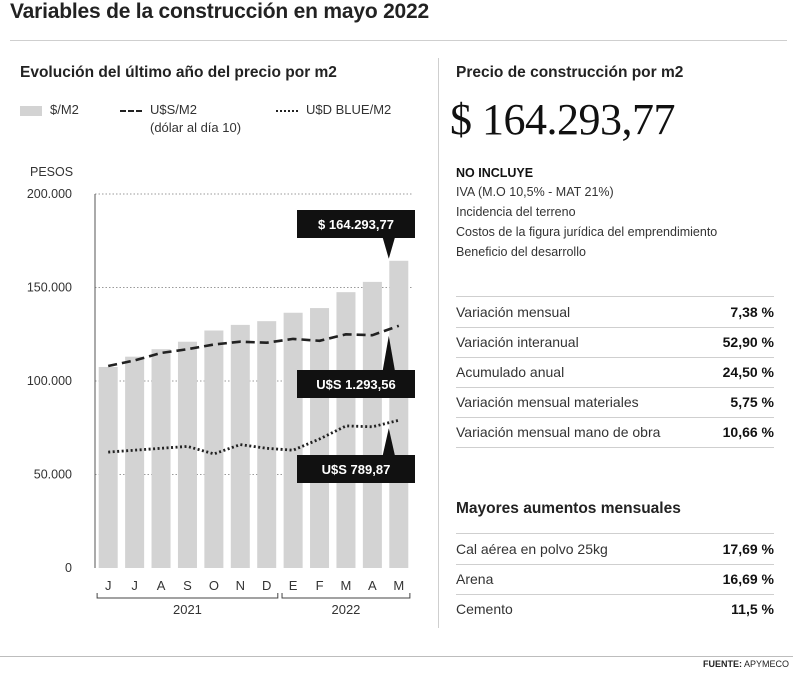  Describe the element at coordinates (516, 212) in the screenshot. I see `no-incluye-item: Incidencia del terreno` at that location.